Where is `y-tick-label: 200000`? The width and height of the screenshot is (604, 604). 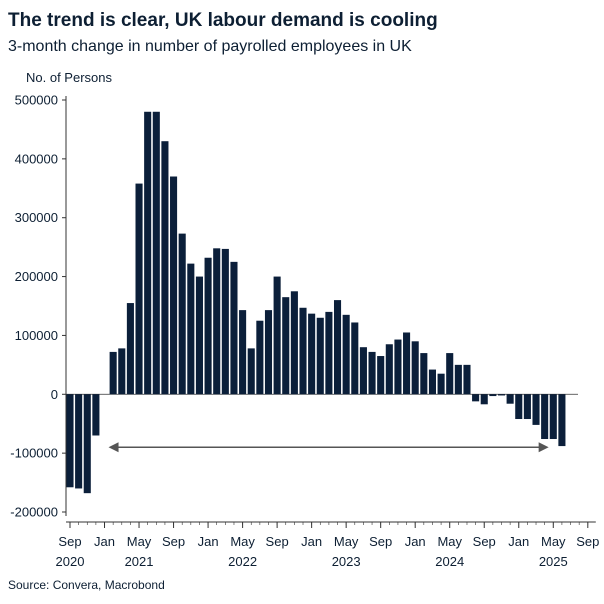 y-tick-label: 200000 is located at coordinates (36, 276).